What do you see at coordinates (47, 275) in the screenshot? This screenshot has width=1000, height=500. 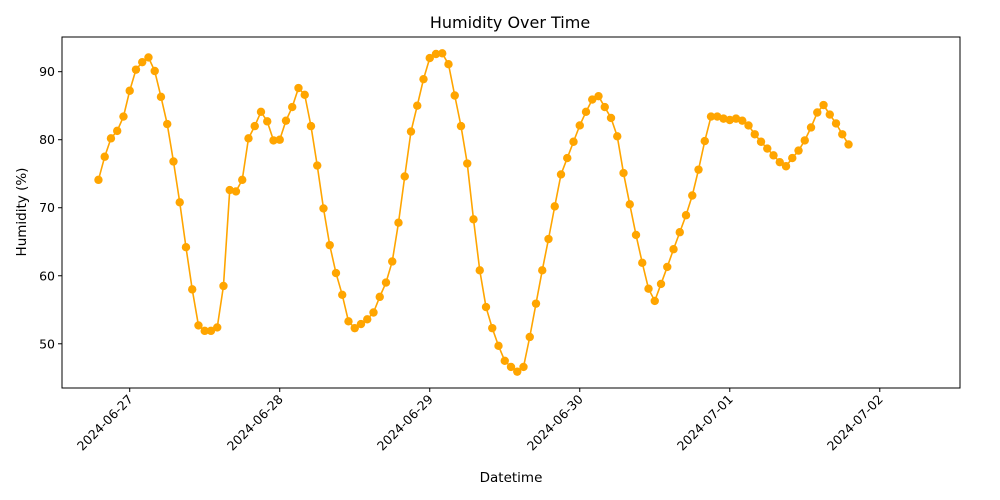 I see `y-tick-label: 60` at bounding box center [47, 275].